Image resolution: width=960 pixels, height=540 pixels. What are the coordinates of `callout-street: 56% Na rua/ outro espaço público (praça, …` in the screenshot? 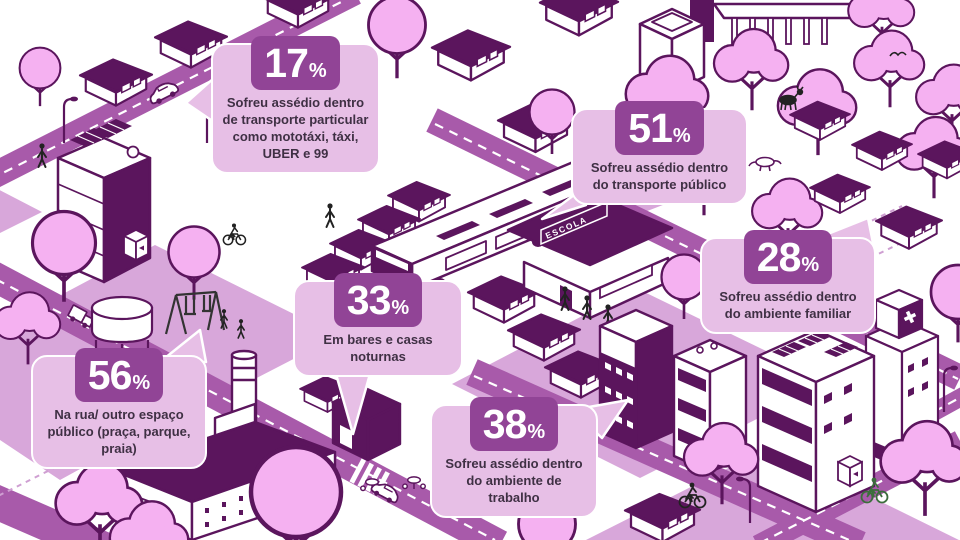 It's located at (119, 408).